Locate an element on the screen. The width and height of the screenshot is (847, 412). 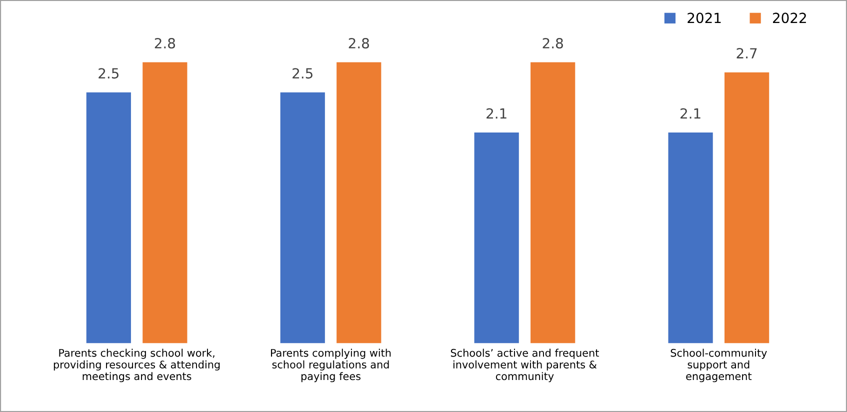
x-tick-label: Parents checking school work, providing resources & attending meetings and events is located at coordinates (137, 365).